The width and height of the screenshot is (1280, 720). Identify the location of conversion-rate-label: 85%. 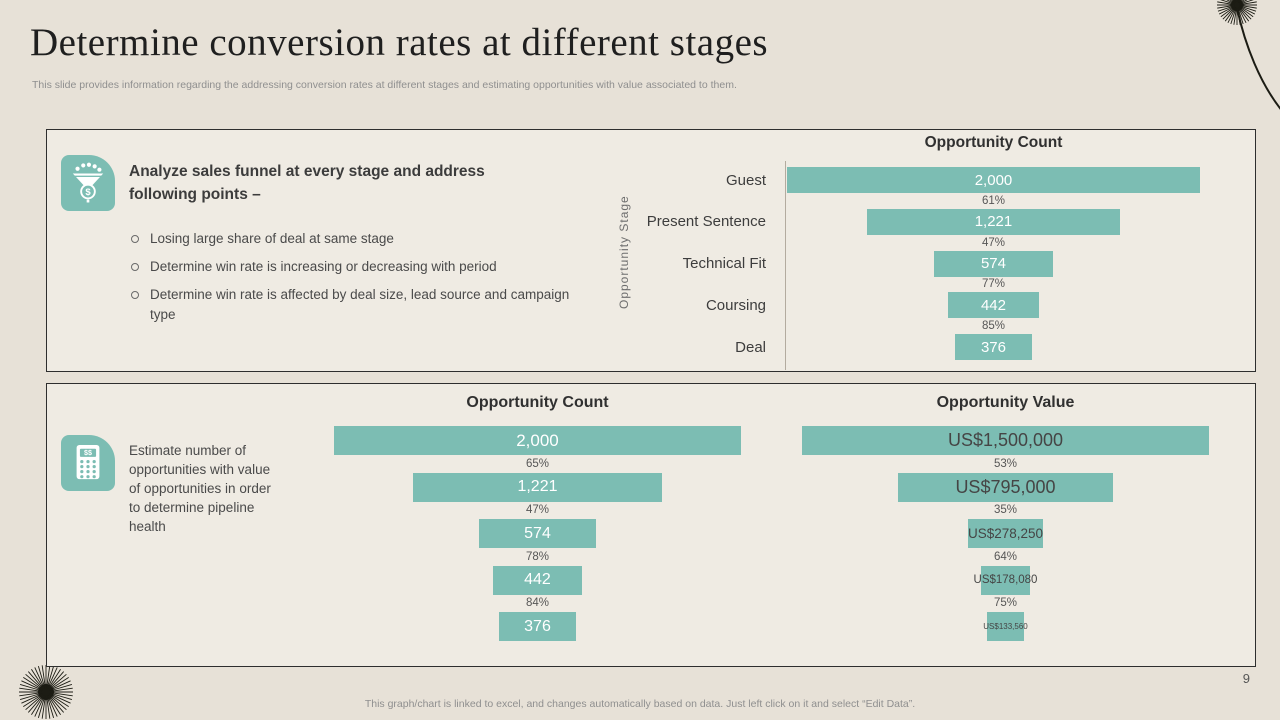
(993, 326).